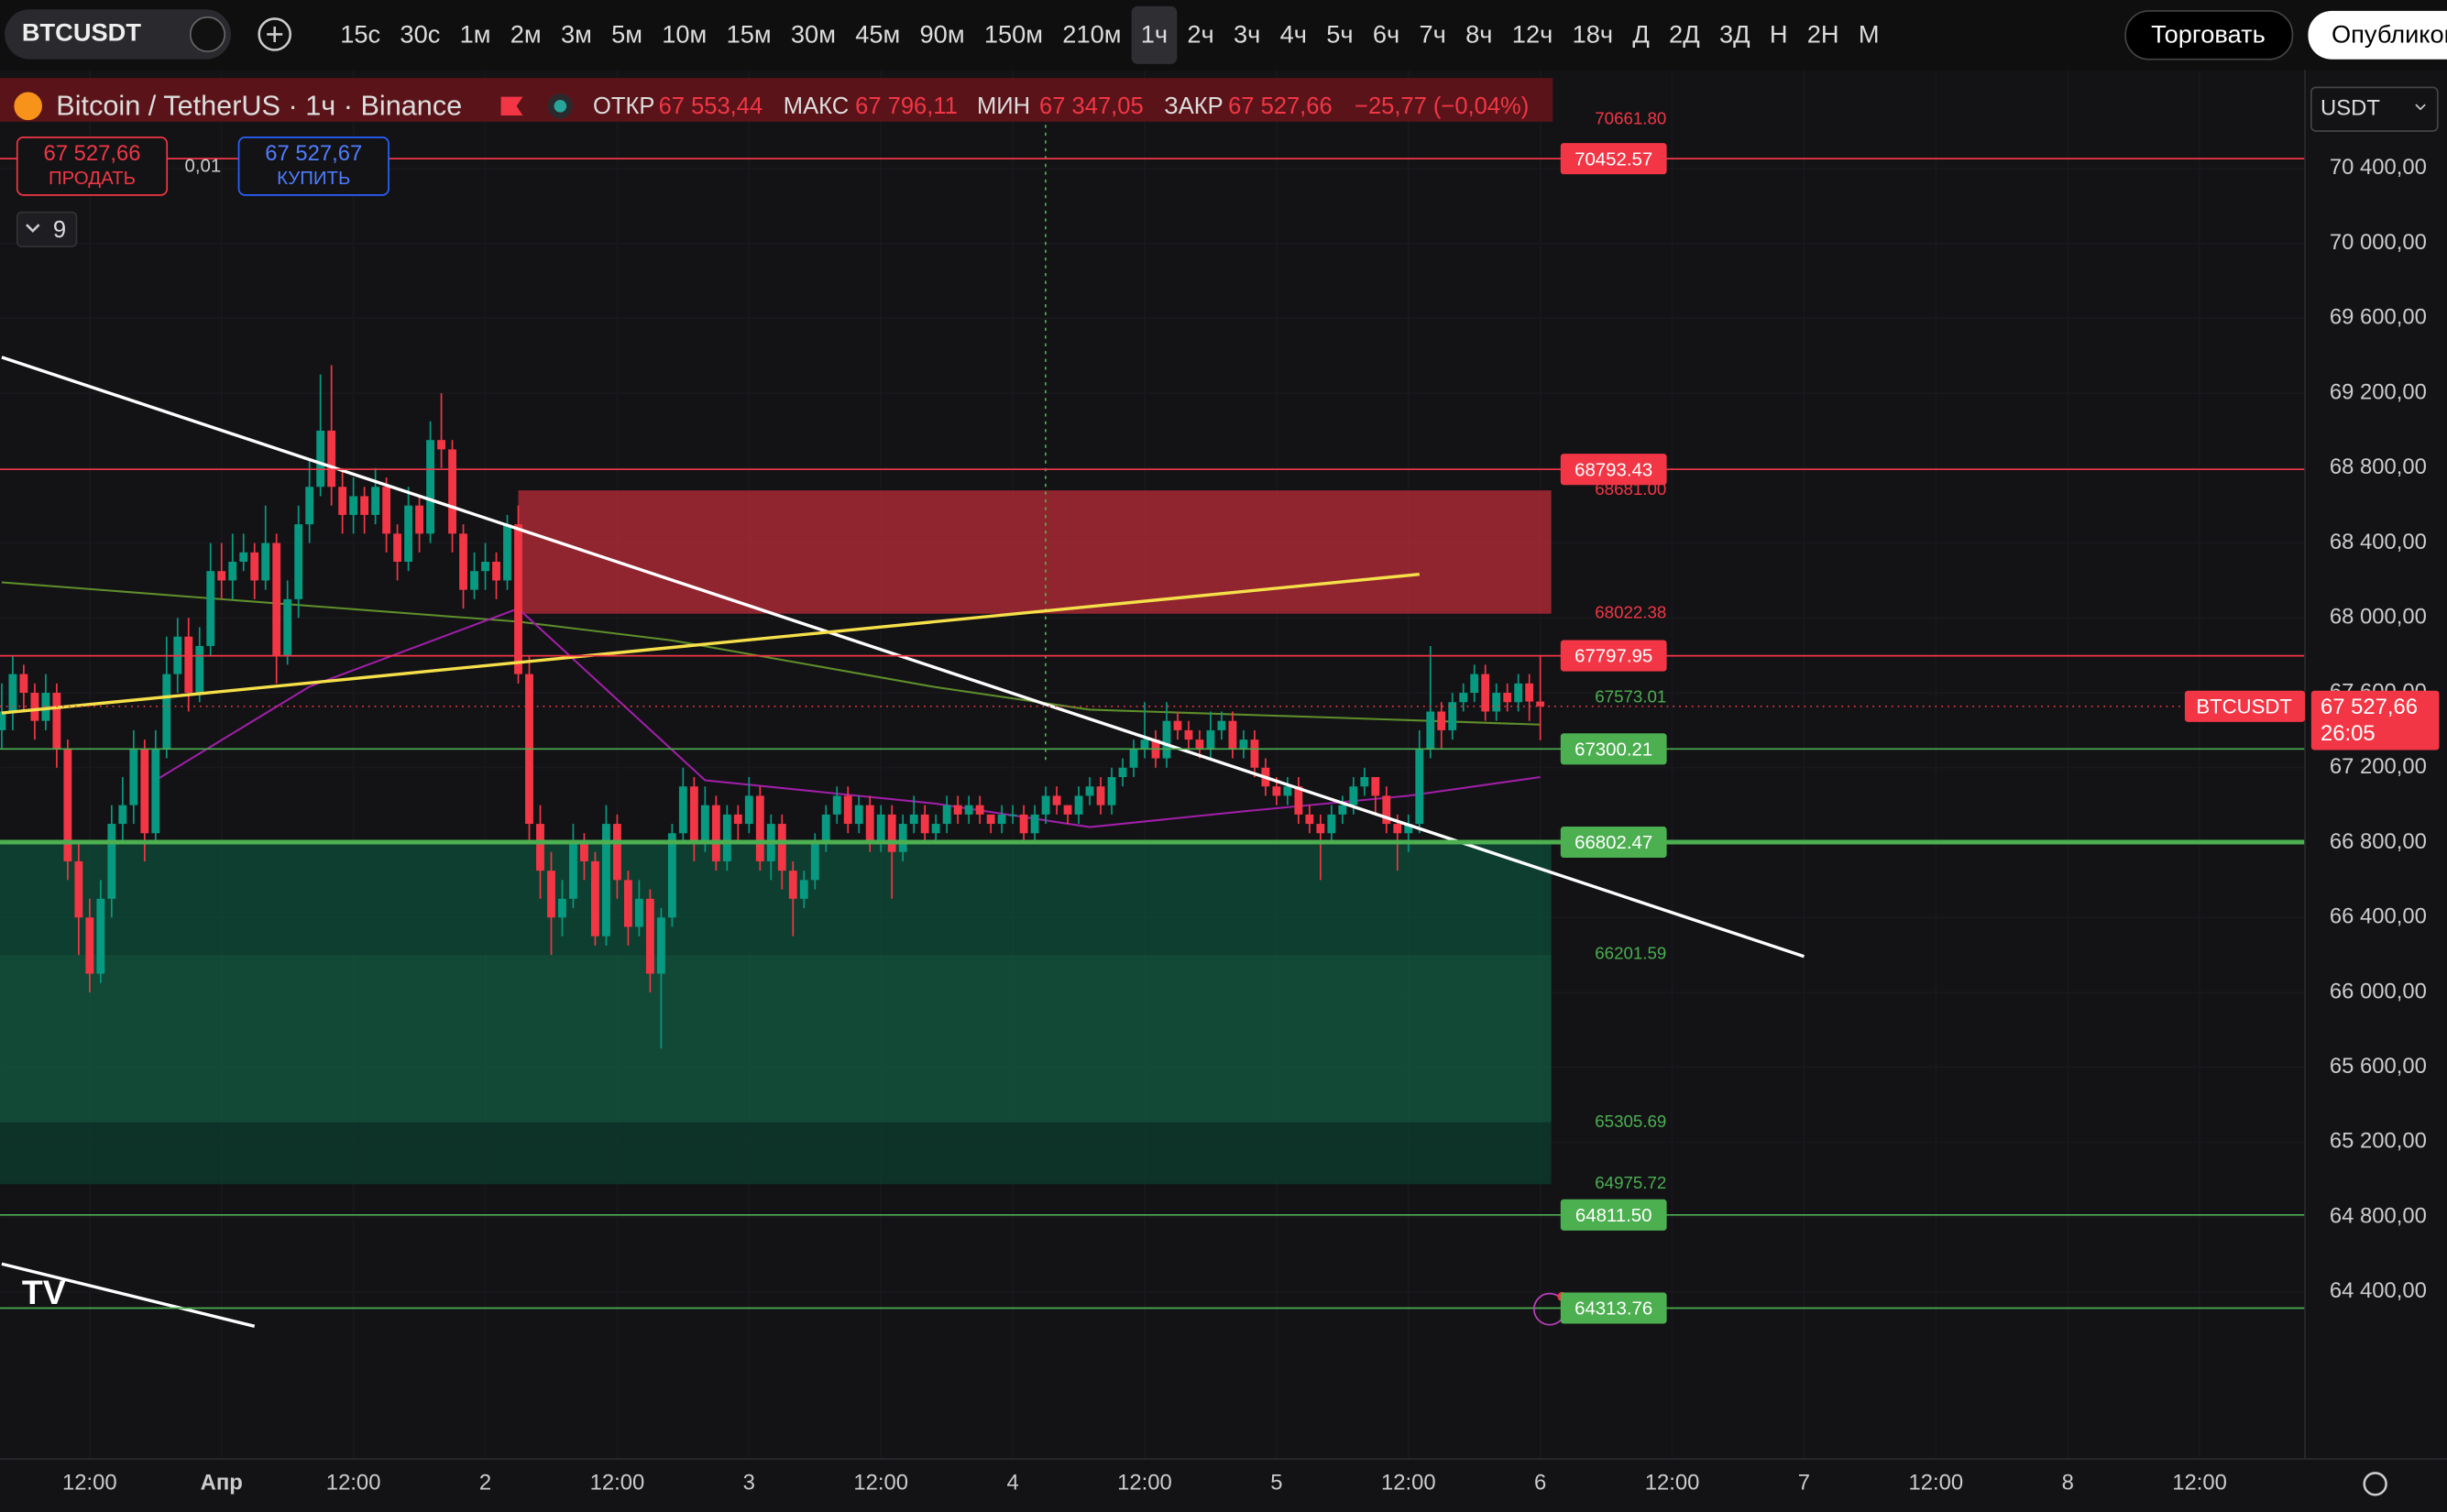 This screenshot has height=1512, width=2447. I want to click on level-label: 64811.50, so click(1613, 1216).